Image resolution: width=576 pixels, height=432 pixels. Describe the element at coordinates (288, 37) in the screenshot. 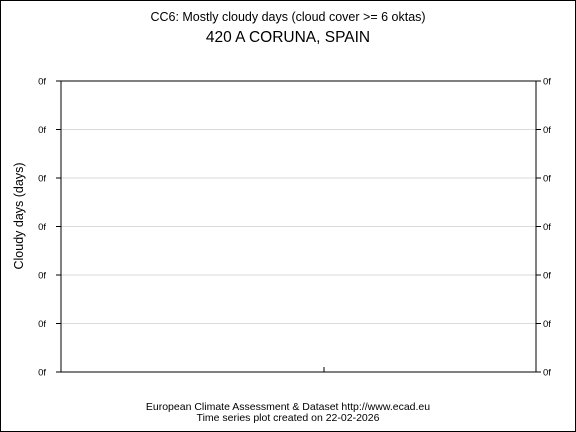

I see `chart-subtitle: 420 A CORUNA, SPAIN` at that location.